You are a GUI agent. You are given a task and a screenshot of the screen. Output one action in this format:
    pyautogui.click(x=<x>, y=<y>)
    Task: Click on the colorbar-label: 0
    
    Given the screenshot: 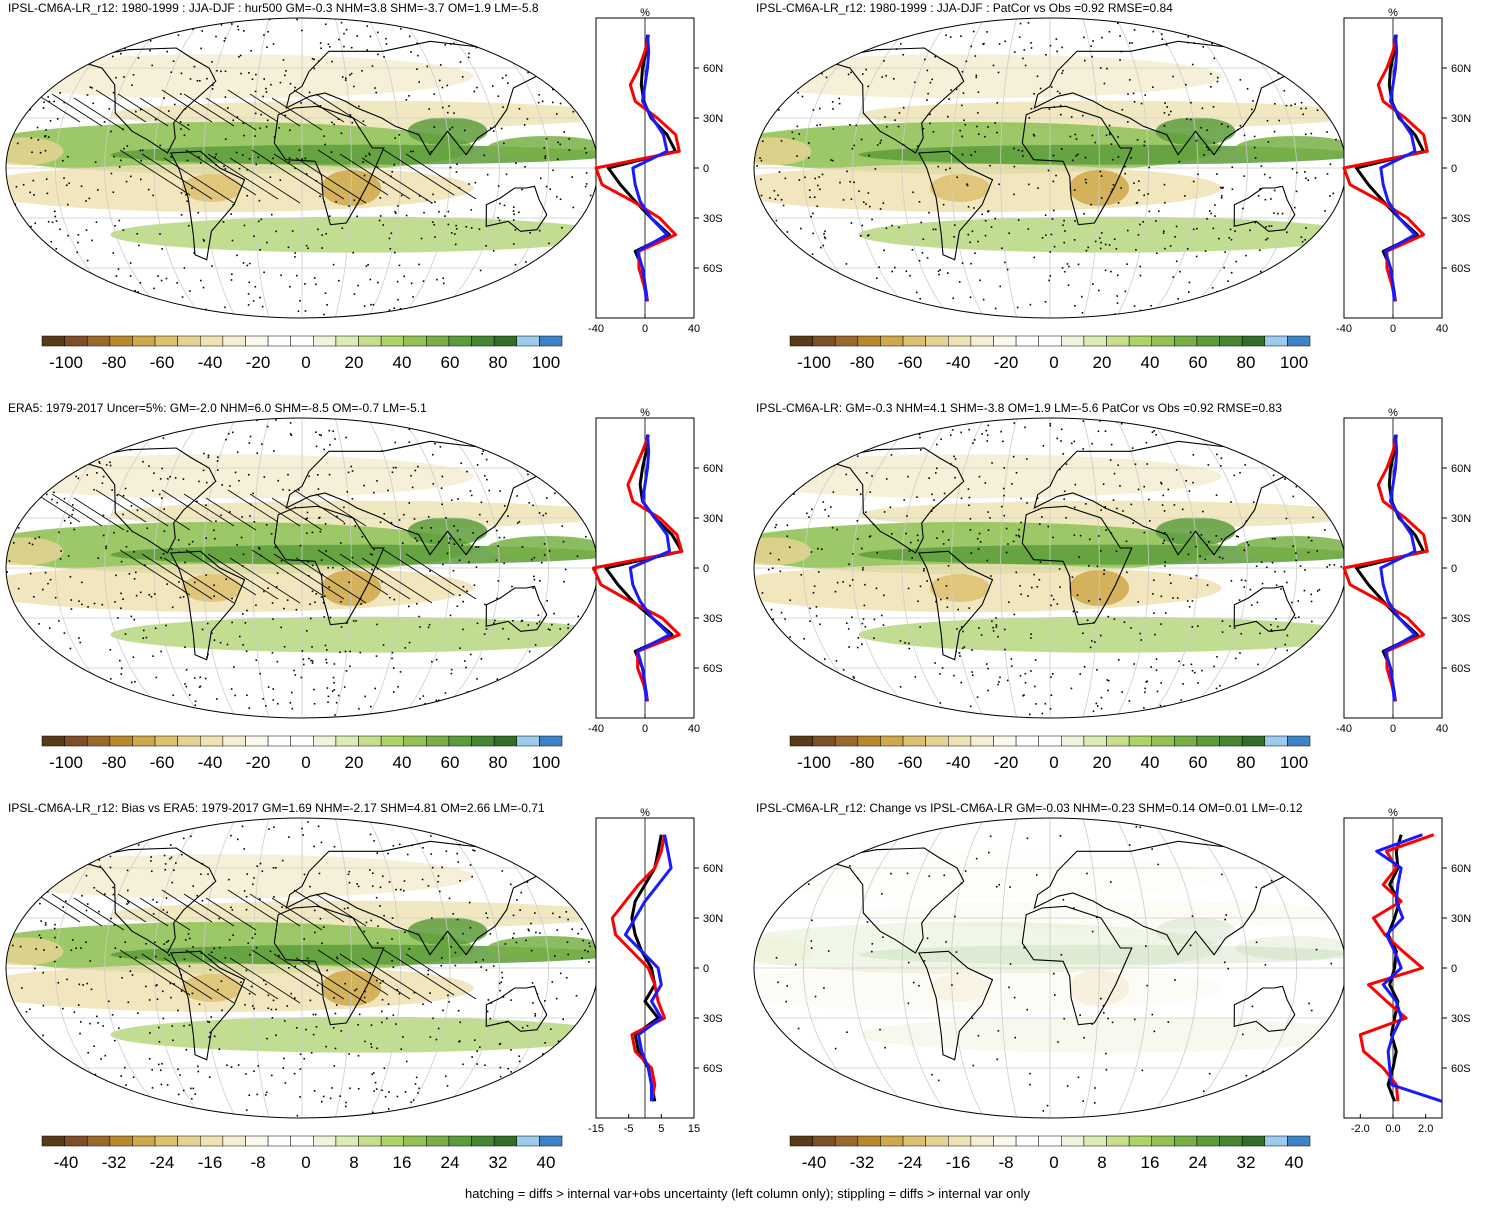 What is the action you would take?
    pyautogui.click(x=305, y=1162)
    